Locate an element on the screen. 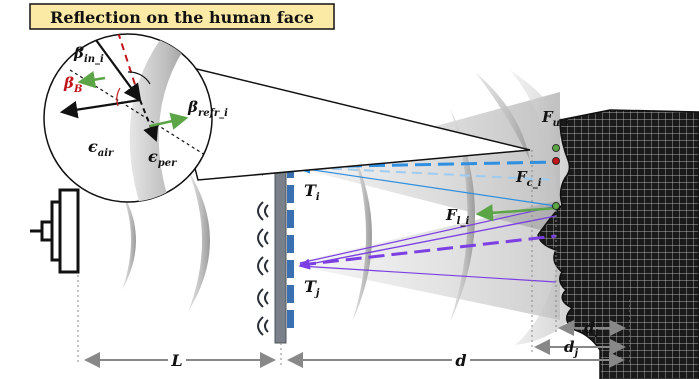 This screenshot has width=699, height=379. inset-incident-ray is located at coordinates (118, 70).